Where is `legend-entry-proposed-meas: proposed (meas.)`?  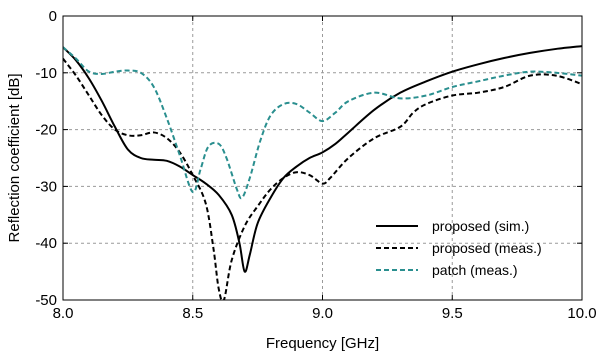
legend-entry-proposed-meas: proposed (meas.) is located at coordinates (459, 248).